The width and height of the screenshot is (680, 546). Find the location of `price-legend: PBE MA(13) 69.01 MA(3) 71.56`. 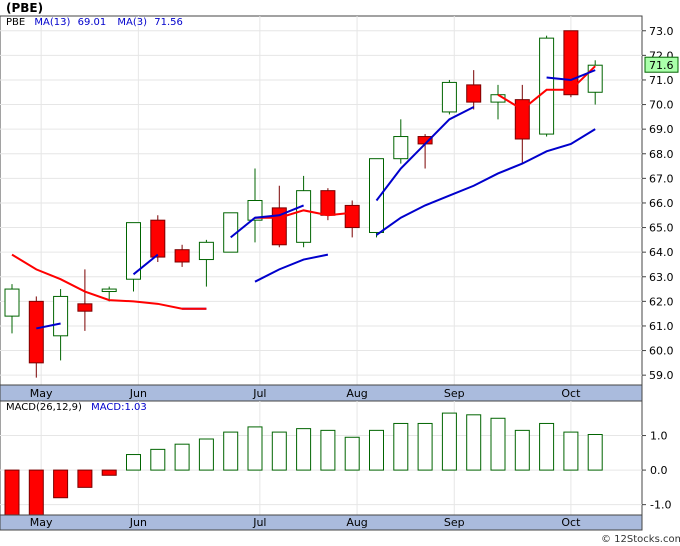

price-legend: PBE MA(13) 69.01 MA(3) 71.56 is located at coordinates (94, 22).